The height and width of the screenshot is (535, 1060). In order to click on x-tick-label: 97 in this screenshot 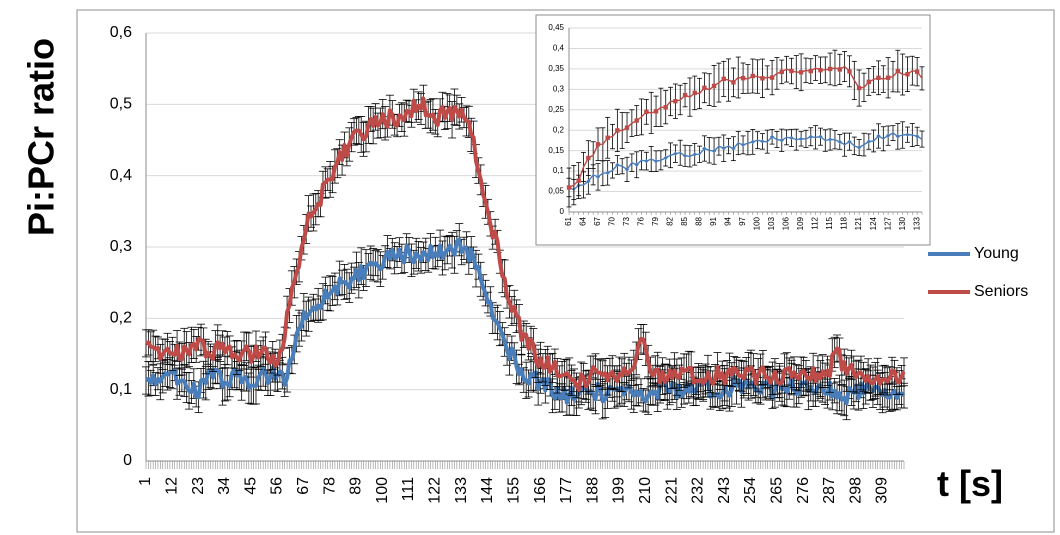, I will do `click(742, 220)`.